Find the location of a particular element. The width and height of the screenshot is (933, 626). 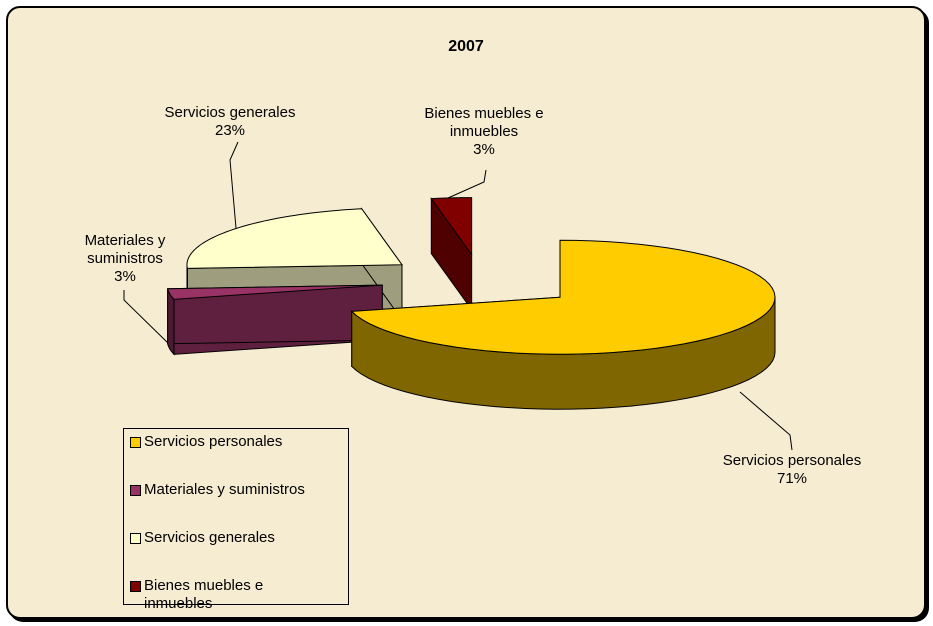

legend-label: Servicios generales is located at coordinates (209, 537).